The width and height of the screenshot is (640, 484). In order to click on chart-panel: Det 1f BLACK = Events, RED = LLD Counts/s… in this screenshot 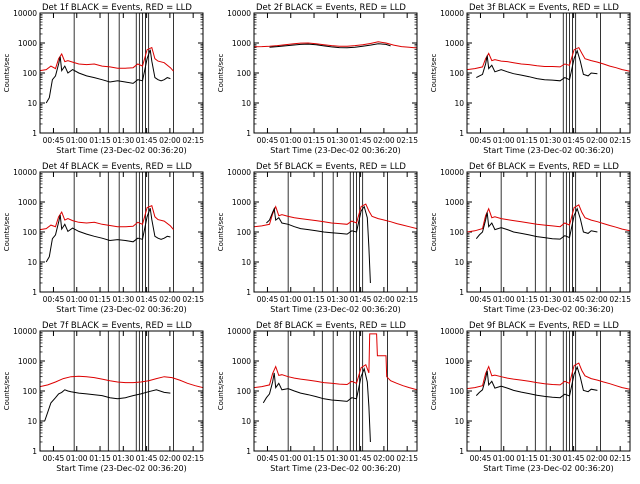, I will do `click(103, 79)`.